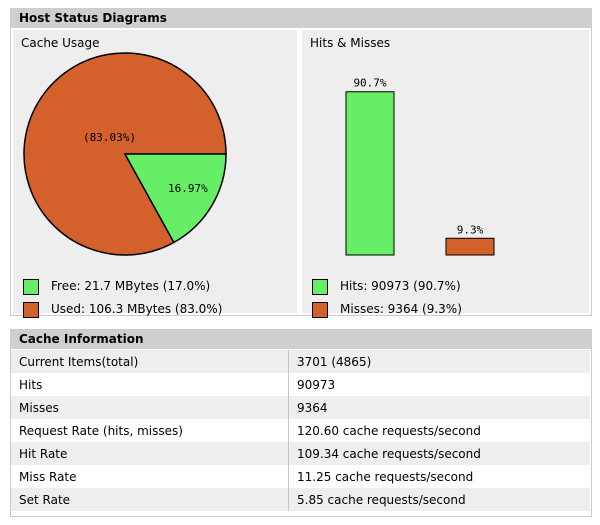 This screenshot has height=525, width=600. I want to click on cache-info-header: Cache Information, so click(301, 339).